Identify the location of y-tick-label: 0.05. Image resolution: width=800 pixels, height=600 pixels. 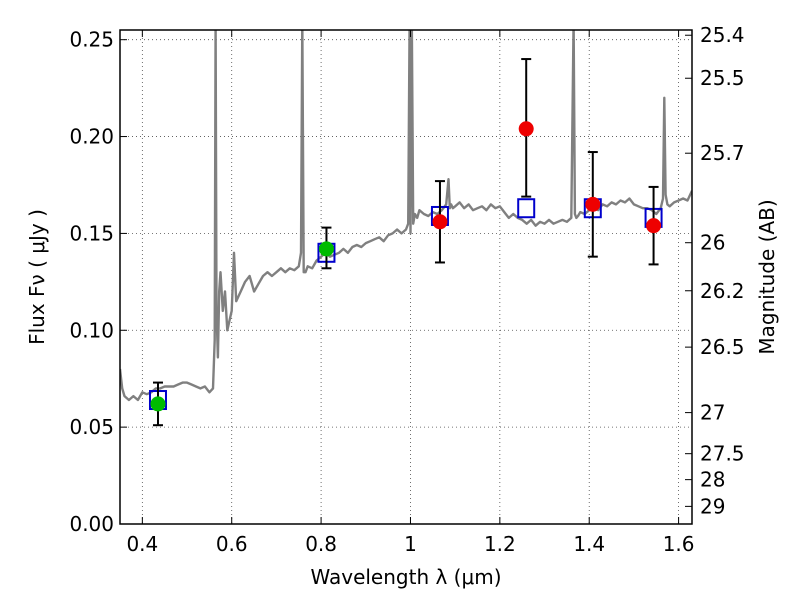
(91, 427).